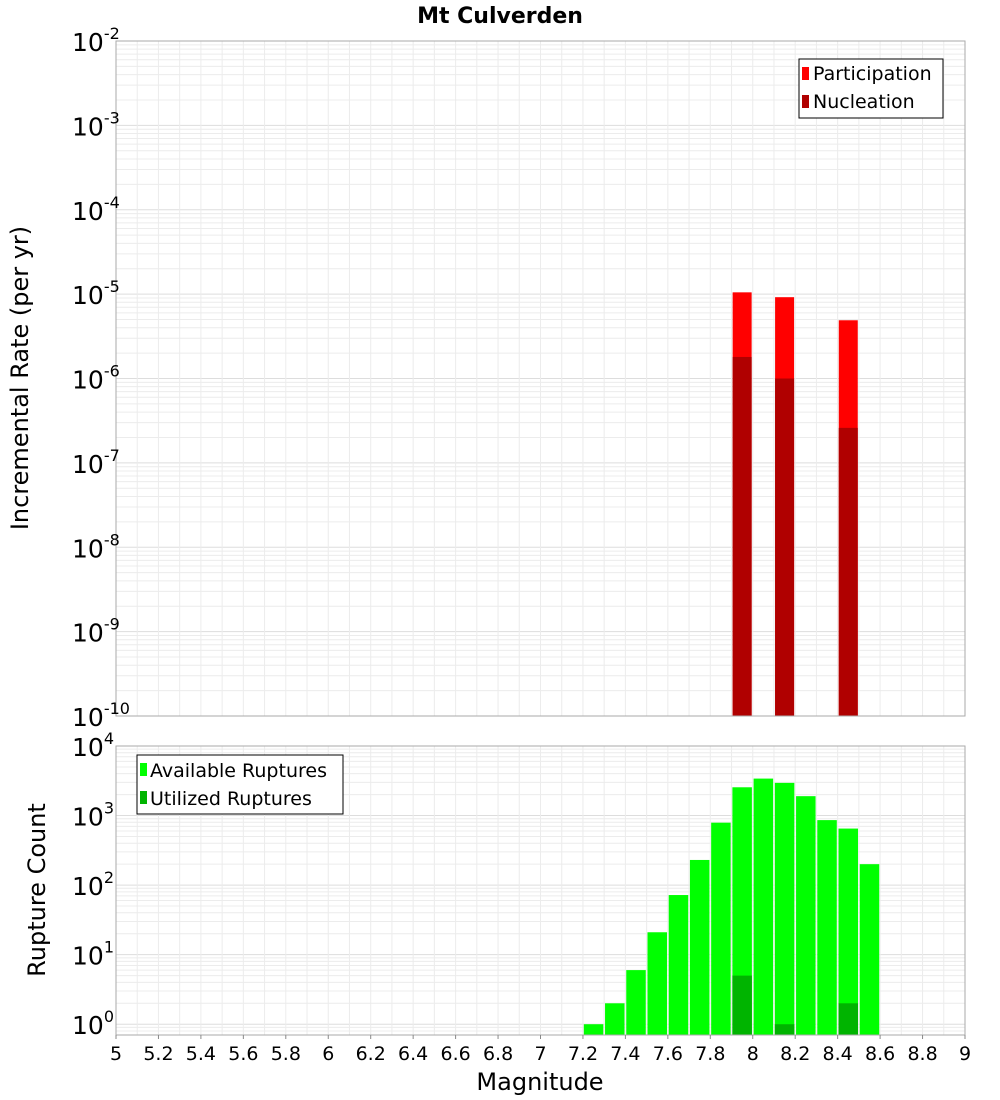 The height and width of the screenshot is (1100, 1000). I want to click on x-tick-label: 7, so click(540, 1054).